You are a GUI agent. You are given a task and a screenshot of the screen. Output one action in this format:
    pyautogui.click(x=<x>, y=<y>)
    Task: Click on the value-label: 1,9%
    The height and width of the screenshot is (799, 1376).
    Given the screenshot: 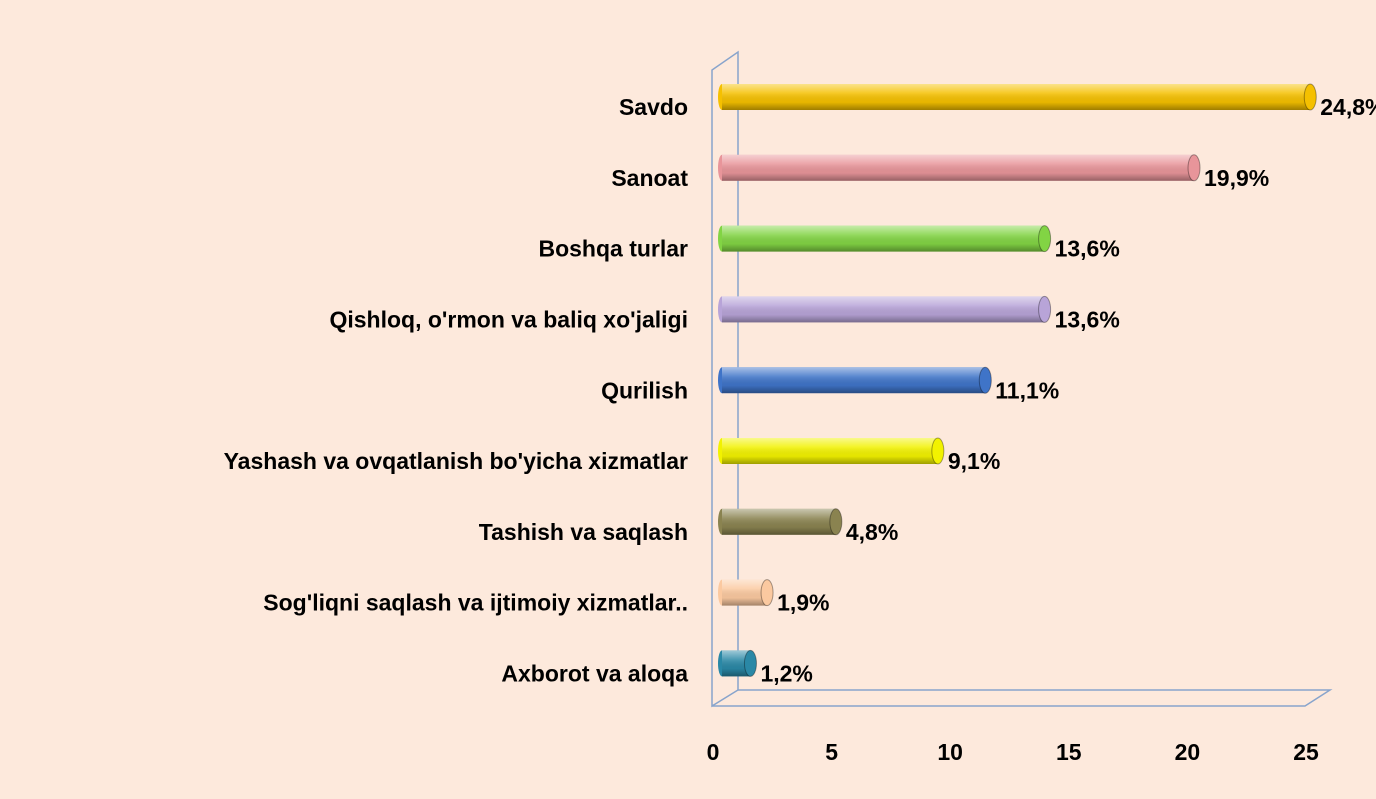 What is the action you would take?
    pyautogui.click(x=803, y=603)
    